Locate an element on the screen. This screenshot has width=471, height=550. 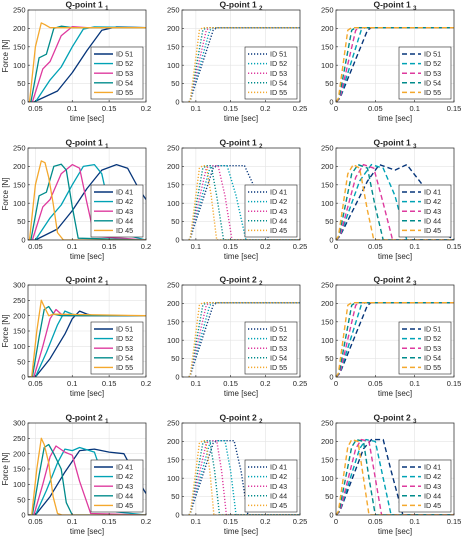
legend-label: ID 41 is located at coordinates (432, 467).